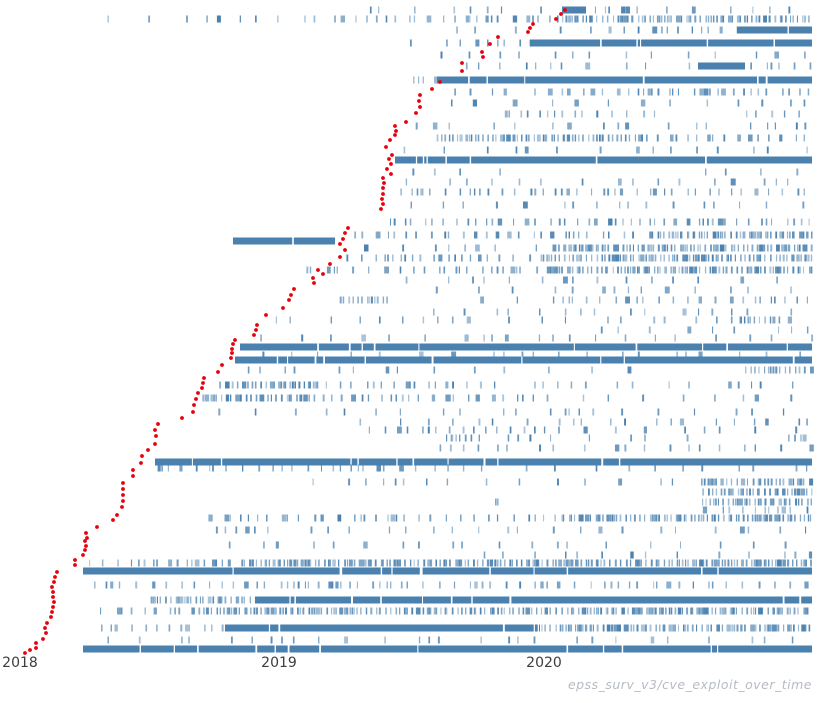 The height and width of the screenshot is (703, 819). I want to click on x-axis-label-2018: 2018, so click(20, 663).